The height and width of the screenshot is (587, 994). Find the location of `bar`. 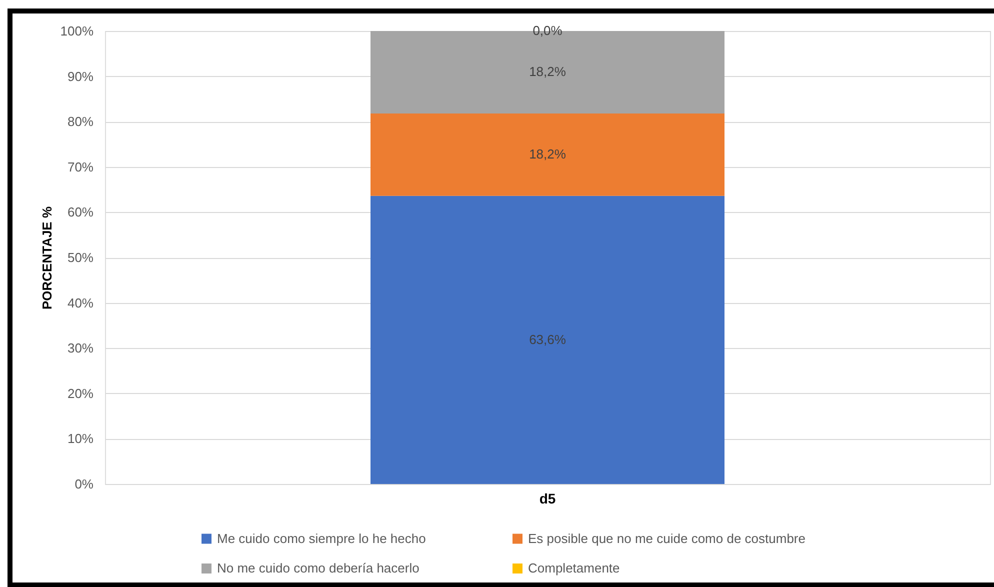

bar is located at coordinates (547, 154).